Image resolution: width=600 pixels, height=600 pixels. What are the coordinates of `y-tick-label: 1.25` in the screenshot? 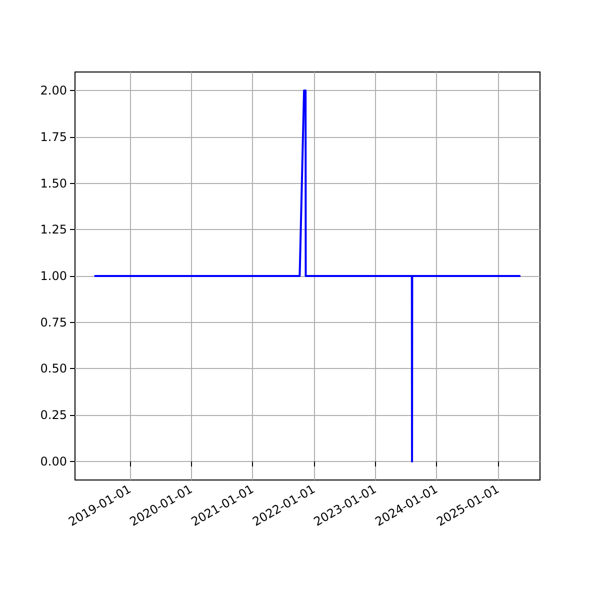 It's located at (53, 229).